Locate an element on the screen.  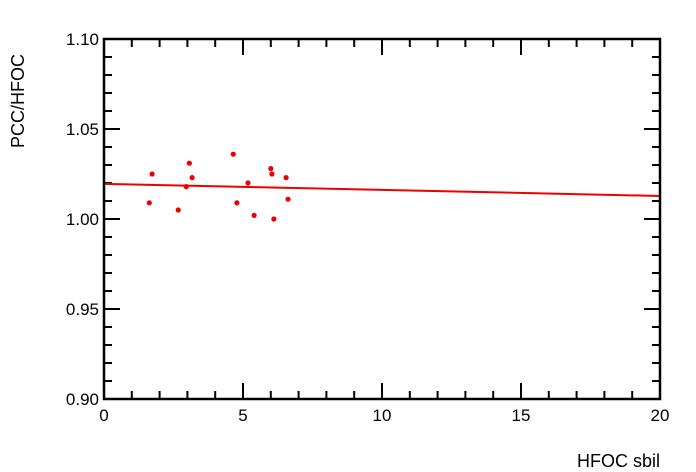
x-tick-label: 15 is located at coordinates (521, 415).